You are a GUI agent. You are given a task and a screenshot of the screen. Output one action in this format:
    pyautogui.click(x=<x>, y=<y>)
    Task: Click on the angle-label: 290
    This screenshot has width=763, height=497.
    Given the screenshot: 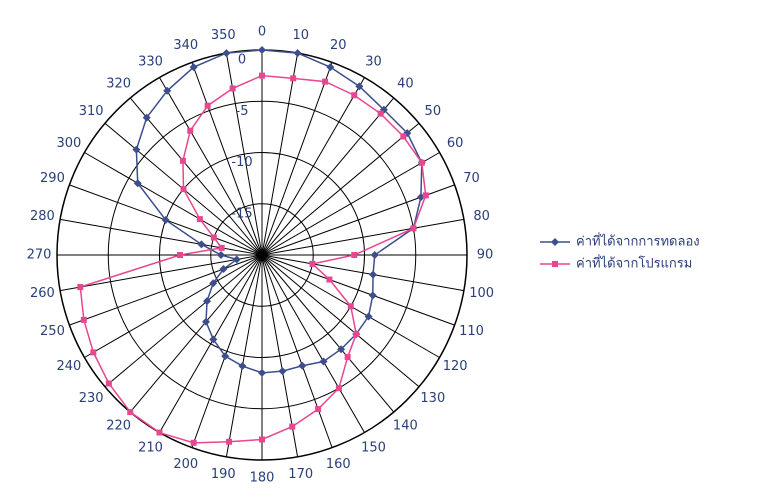 What is the action you would take?
    pyautogui.click(x=52, y=178)
    